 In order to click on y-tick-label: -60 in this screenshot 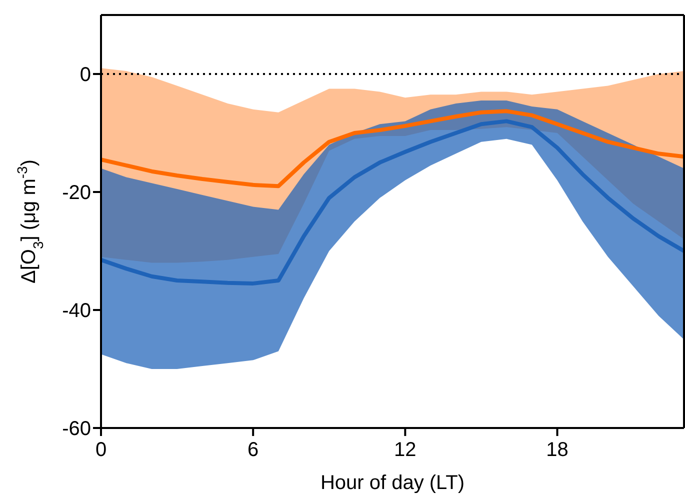, I will do `click(76, 429)`.